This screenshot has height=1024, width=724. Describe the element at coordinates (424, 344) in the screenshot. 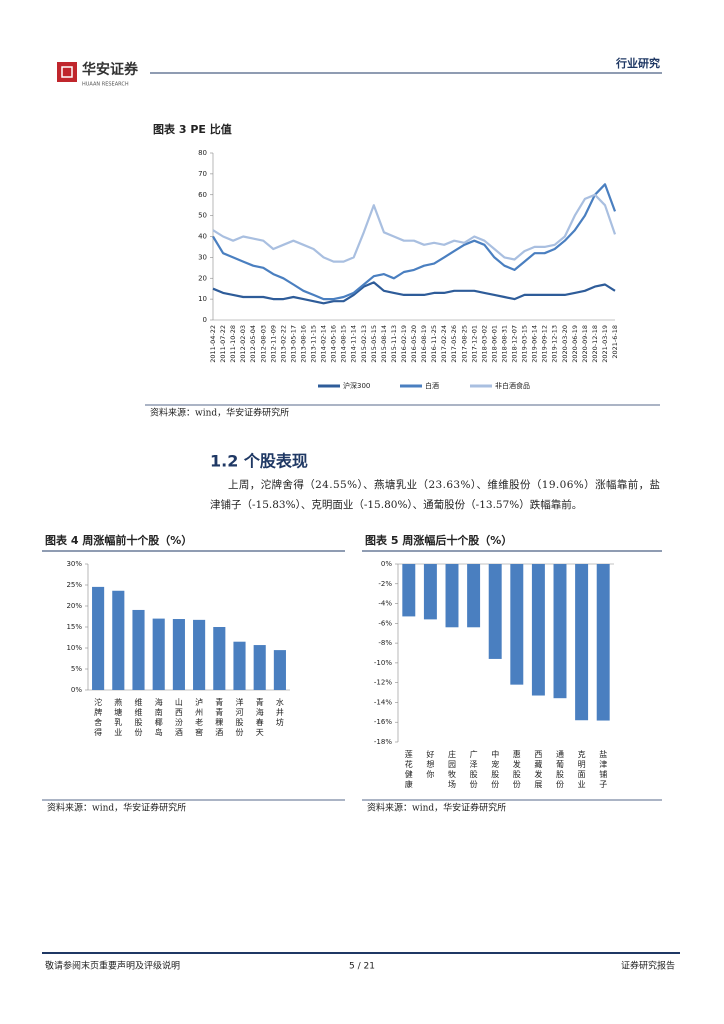

I see `x-tick-label: 2016-08-19` at that location.